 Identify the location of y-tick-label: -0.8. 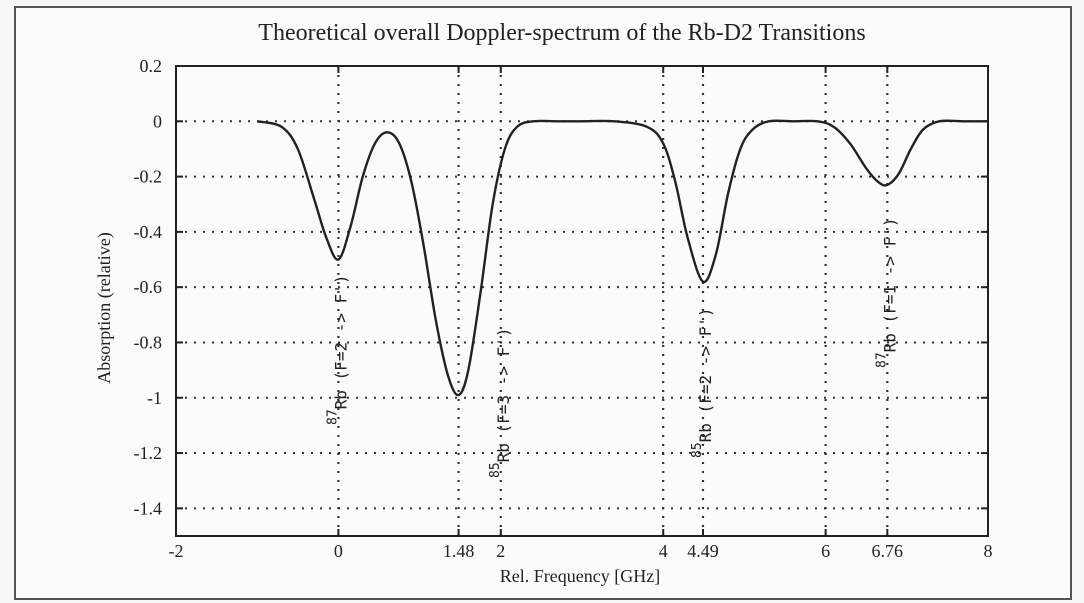
(148, 342).